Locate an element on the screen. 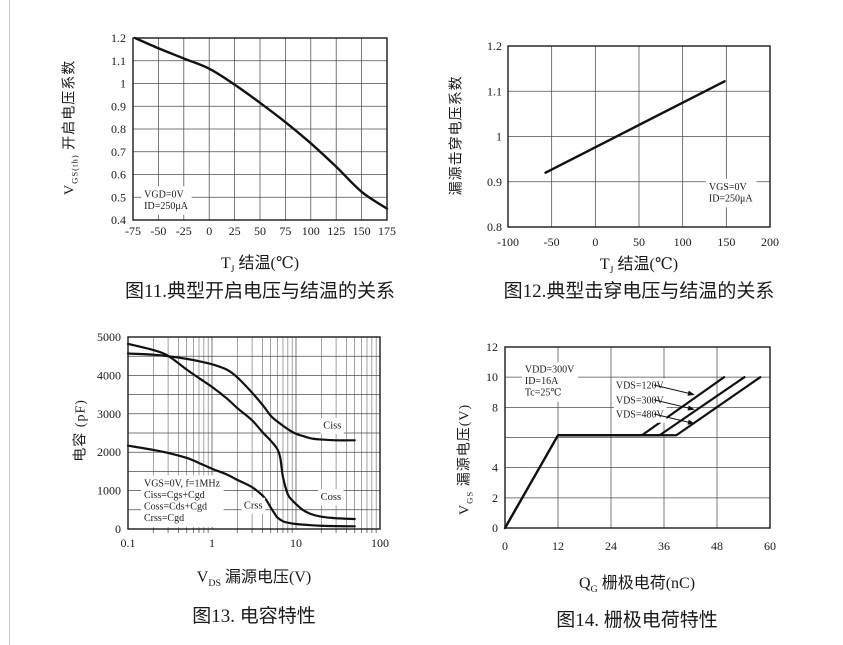 The image size is (843, 645). svg-text: 200 is located at coordinates (770, 242).